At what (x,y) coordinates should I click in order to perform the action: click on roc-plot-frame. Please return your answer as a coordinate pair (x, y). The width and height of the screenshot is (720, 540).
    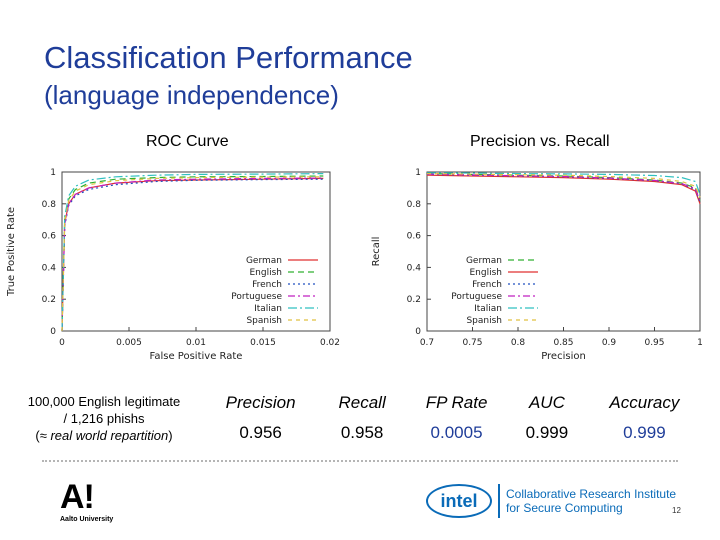
    Looking at the image, I should click on (196, 251).